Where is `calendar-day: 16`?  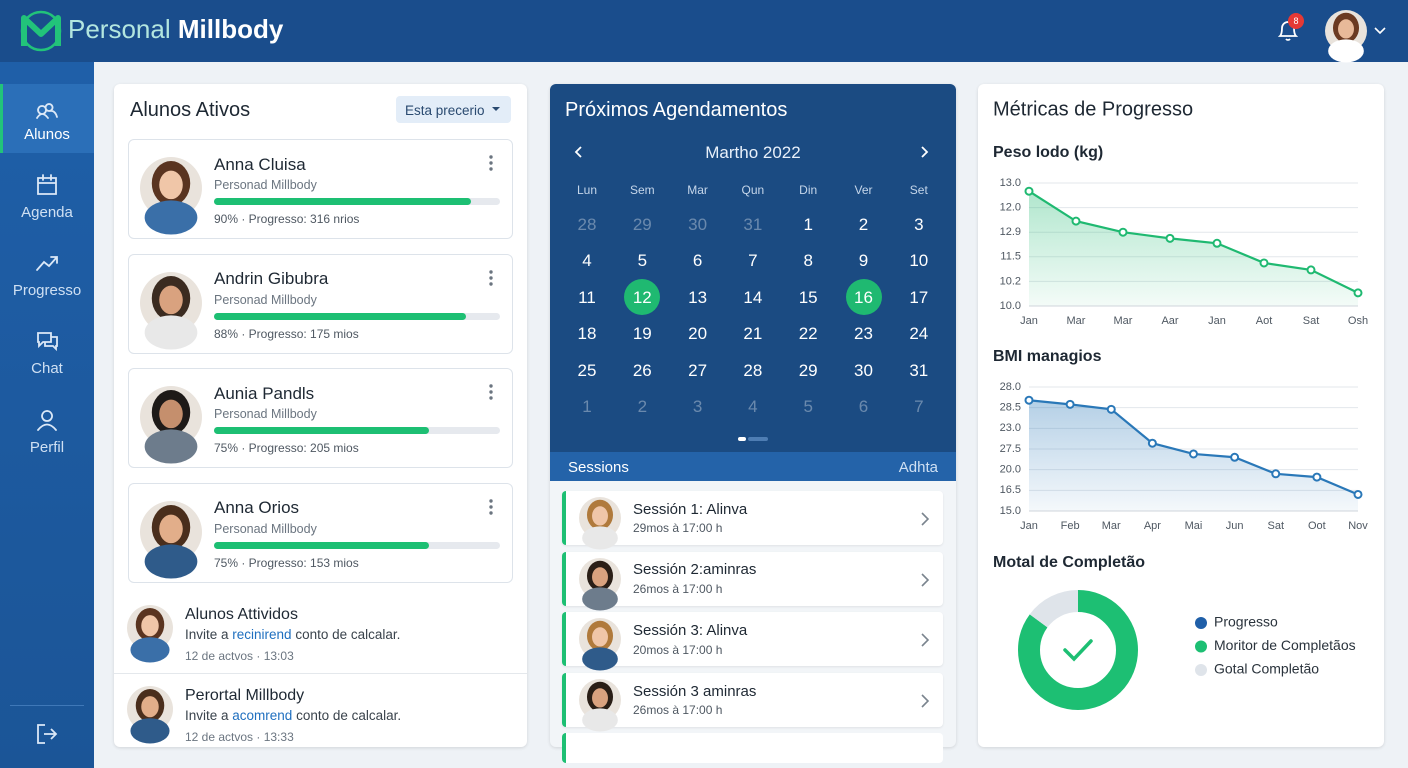
calendar-day: 16 is located at coordinates (863, 297).